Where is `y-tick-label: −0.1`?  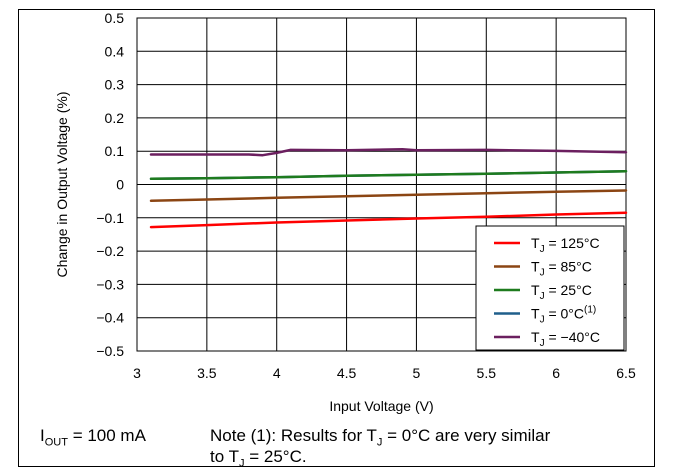
y-tick-label: −0.1 is located at coordinates (110, 218).